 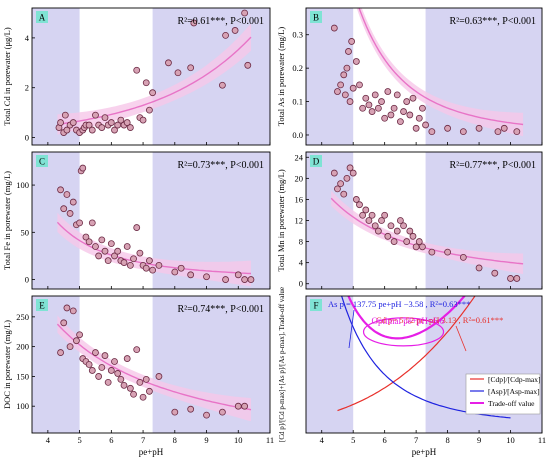 I want to click on y-tick-label: 0.0, so click(x=297, y=135).